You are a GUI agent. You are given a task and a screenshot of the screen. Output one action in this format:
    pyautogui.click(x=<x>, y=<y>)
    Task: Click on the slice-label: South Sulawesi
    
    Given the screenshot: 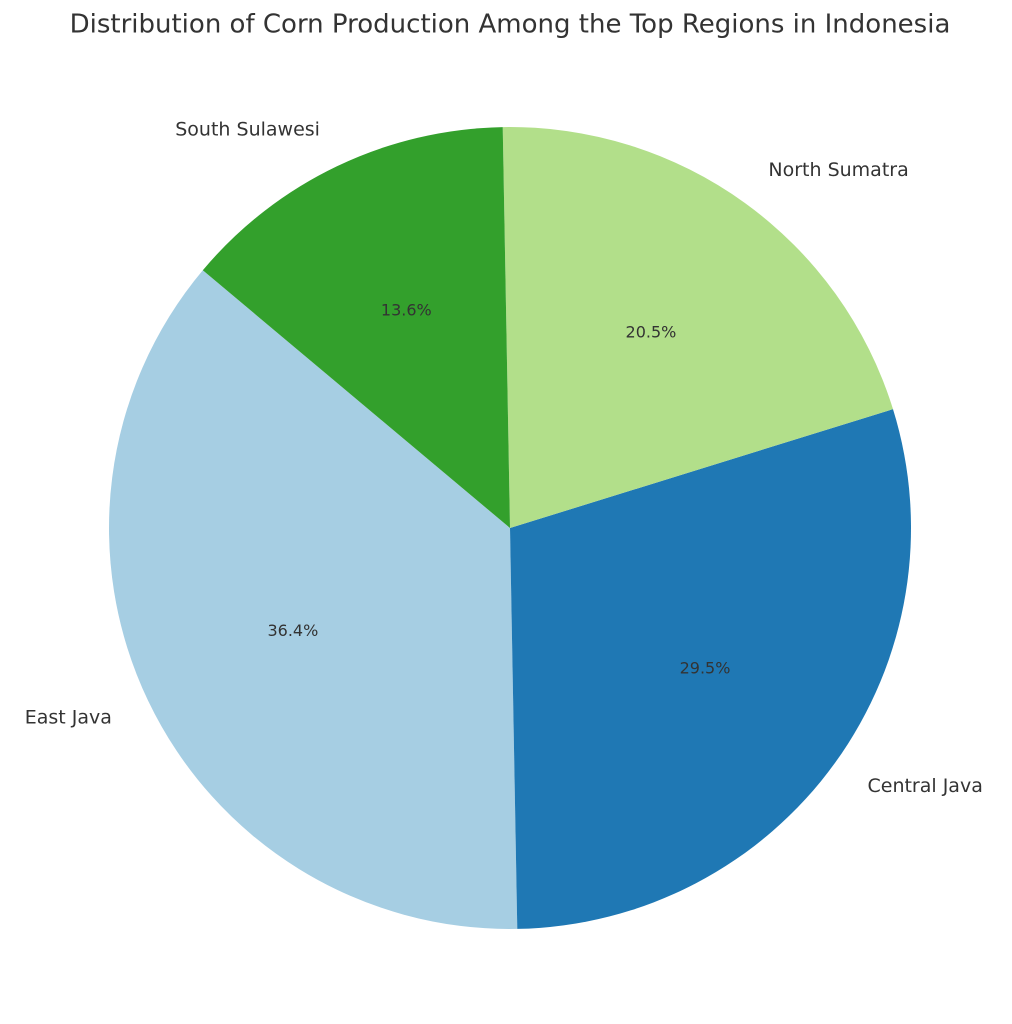 What is the action you would take?
    pyautogui.click(x=247, y=129)
    